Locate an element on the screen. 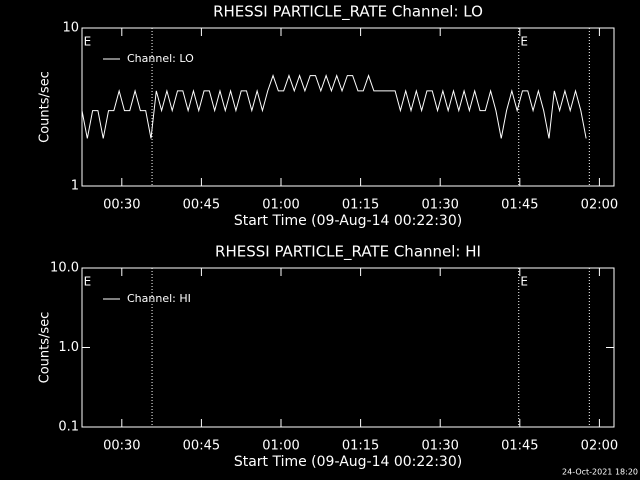 This screenshot has height=480, width=640. legend-label: Channel: LO is located at coordinates (160, 58).